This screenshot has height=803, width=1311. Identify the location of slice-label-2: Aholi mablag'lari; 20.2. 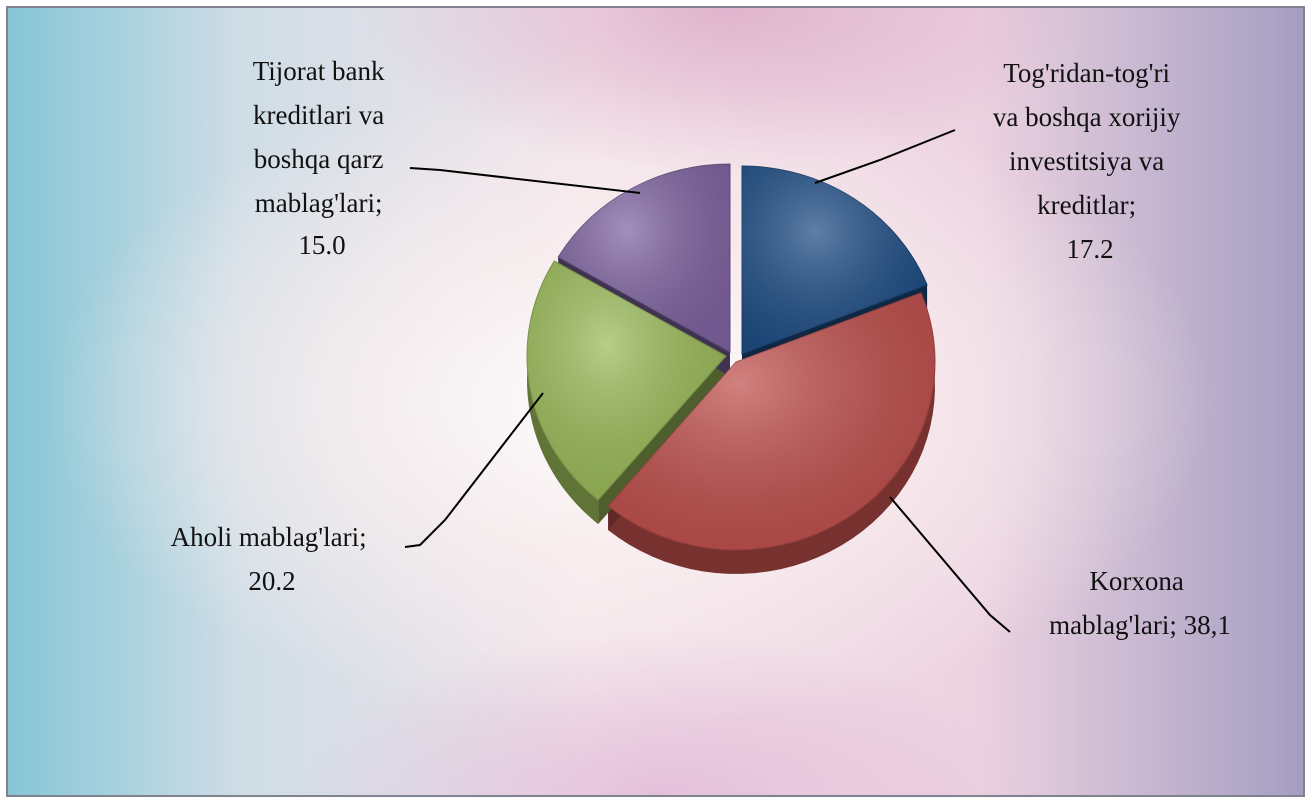
(272, 559).